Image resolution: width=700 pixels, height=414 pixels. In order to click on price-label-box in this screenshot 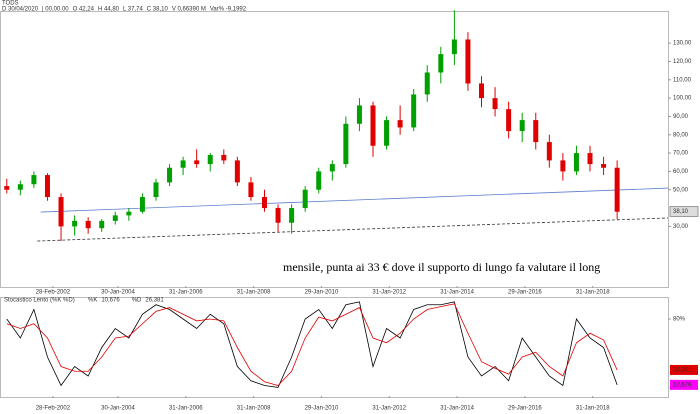, I will do `click(684, 212)`.